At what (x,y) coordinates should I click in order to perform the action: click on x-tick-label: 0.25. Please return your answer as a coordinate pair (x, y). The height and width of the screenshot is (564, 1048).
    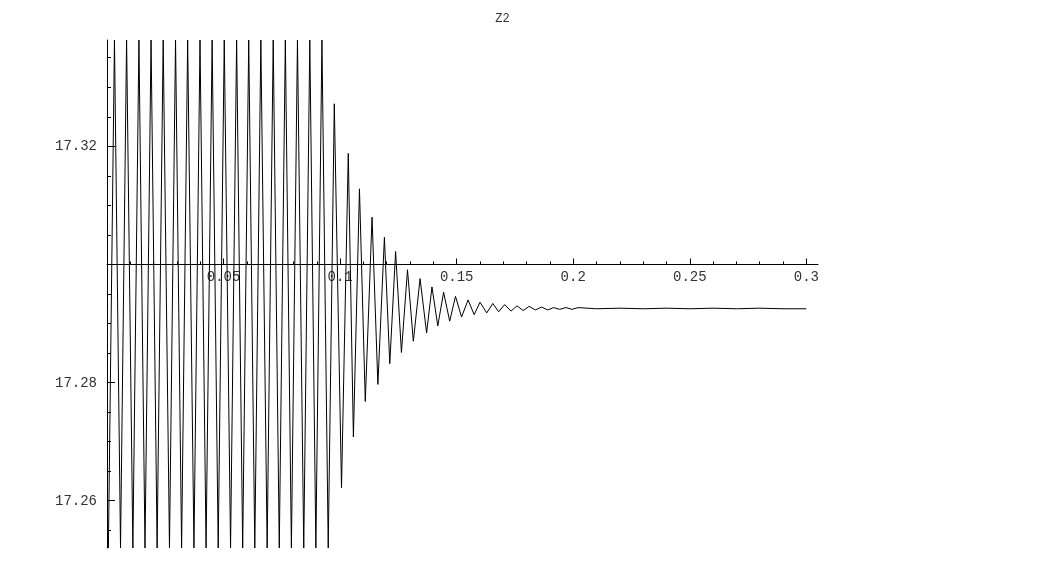
    Looking at the image, I should click on (689, 277).